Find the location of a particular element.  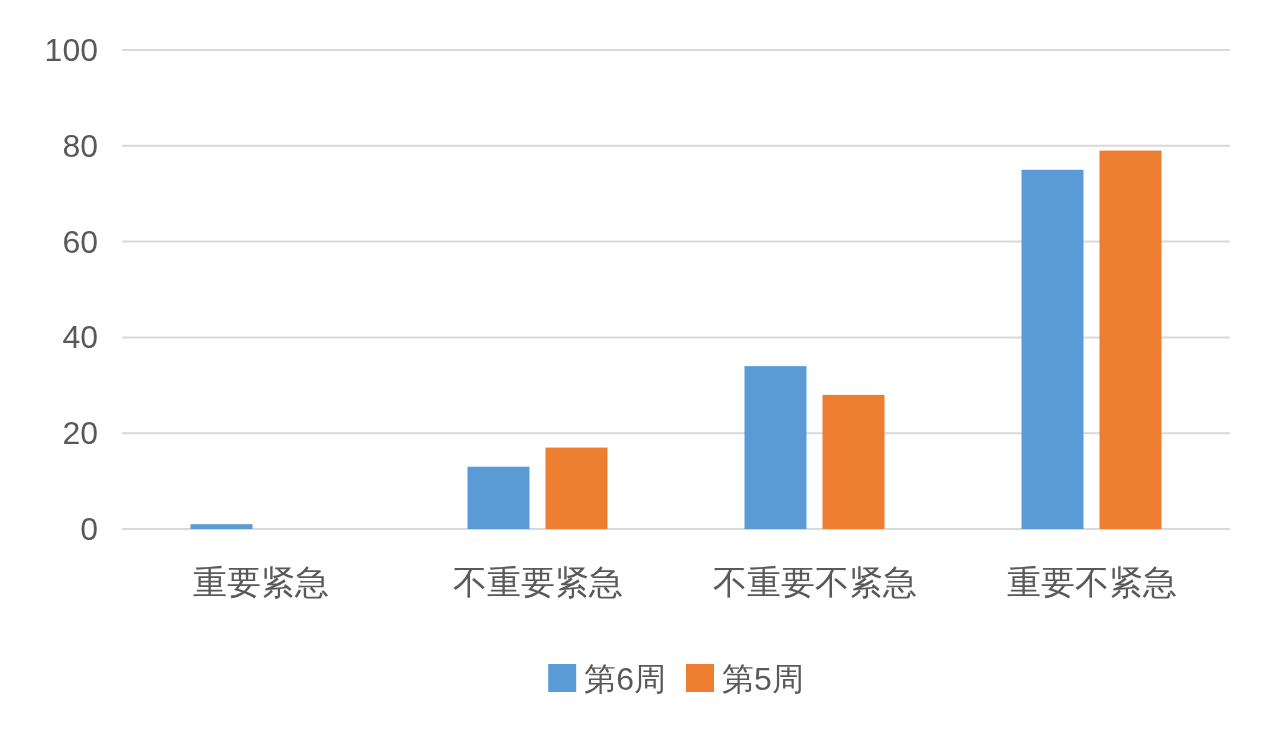

x-tick-label: 不重要紧急 is located at coordinates (537, 582).